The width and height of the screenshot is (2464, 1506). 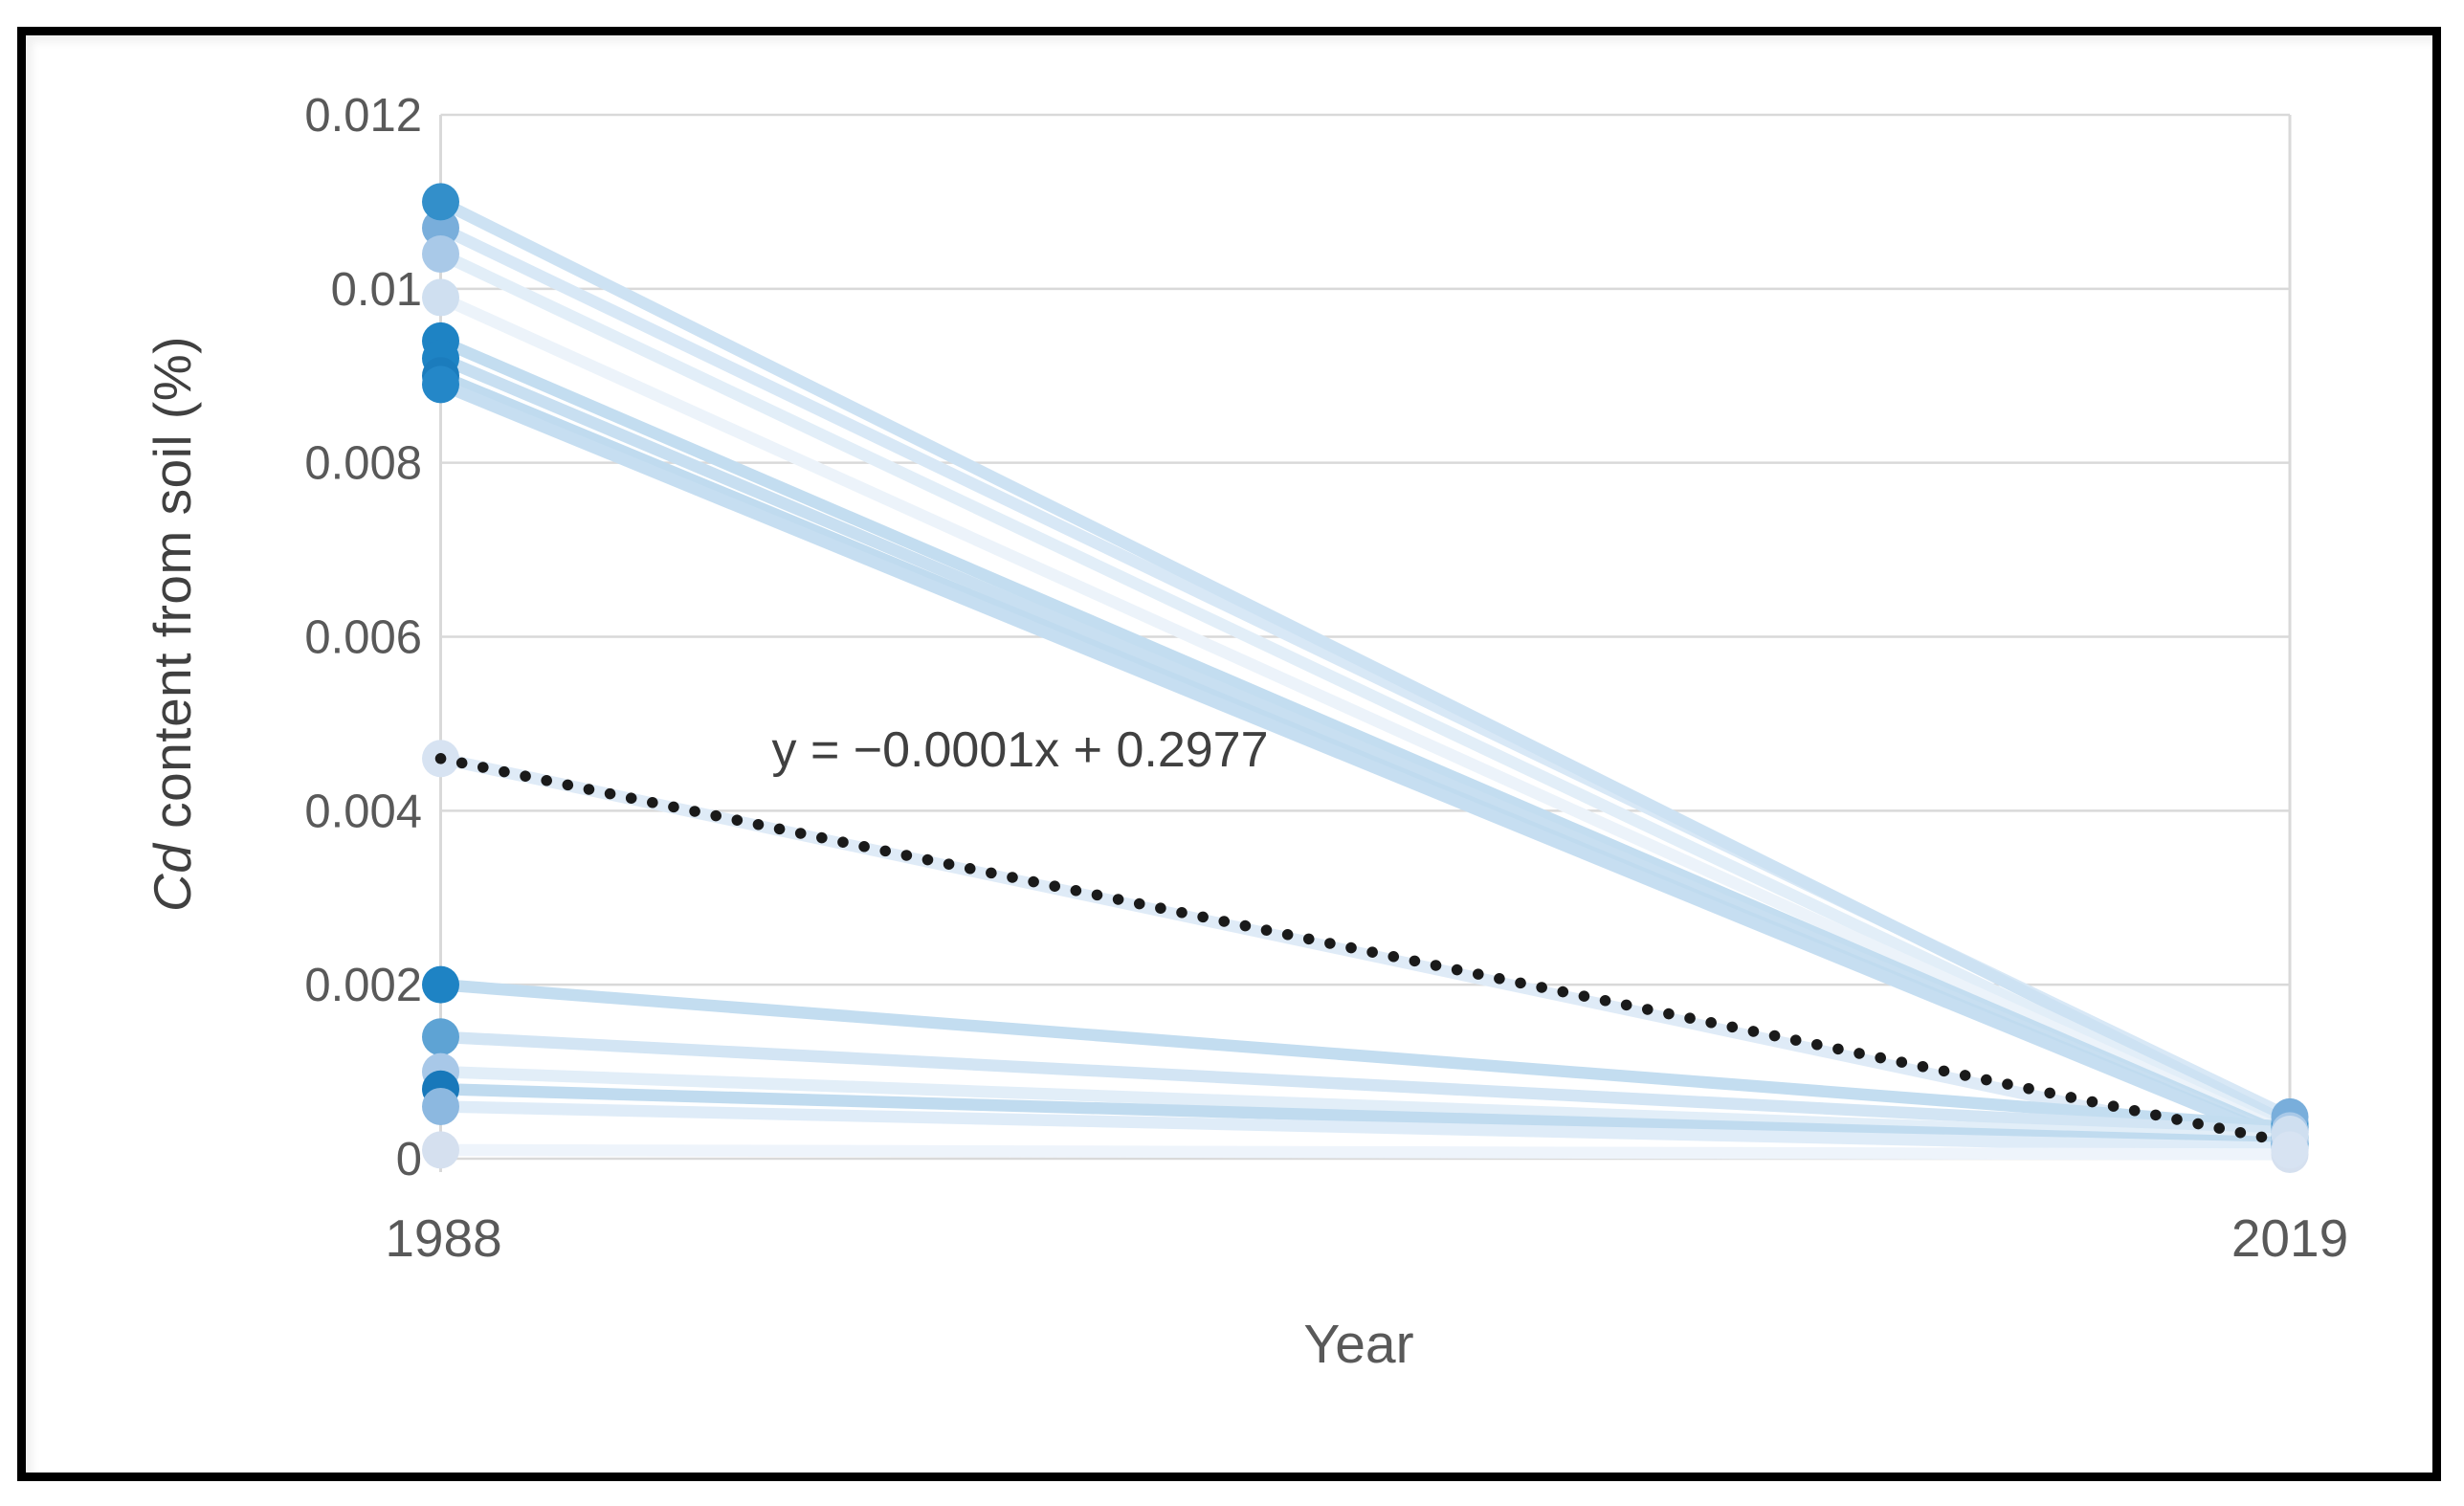 What do you see at coordinates (1020, 750) in the screenshot?
I see `trendline-equation-label: y = −0.0001x + 0.2977` at bounding box center [1020, 750].